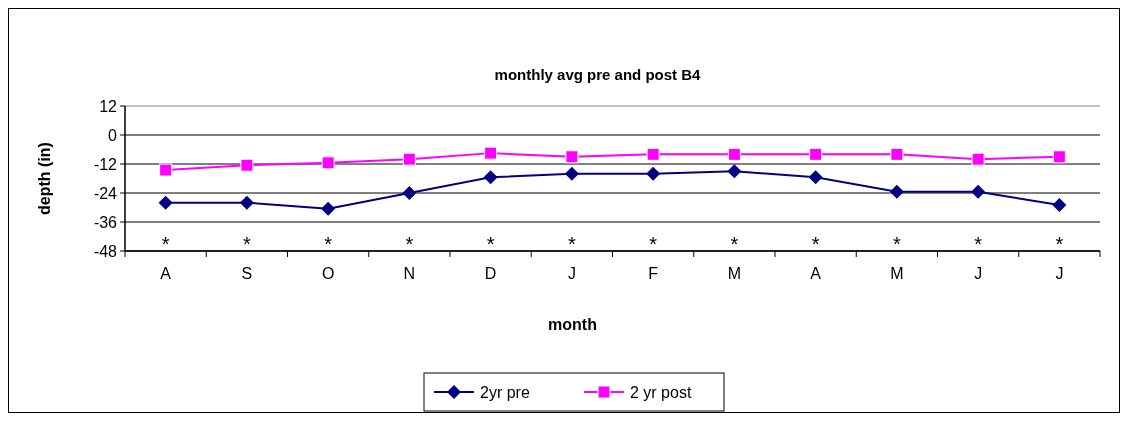 The image size is (1128, 421). What do you see at coordinates (105, 251) in the screenshot?
I see `y-tick-label: -48` at bounding box center [105, 251].